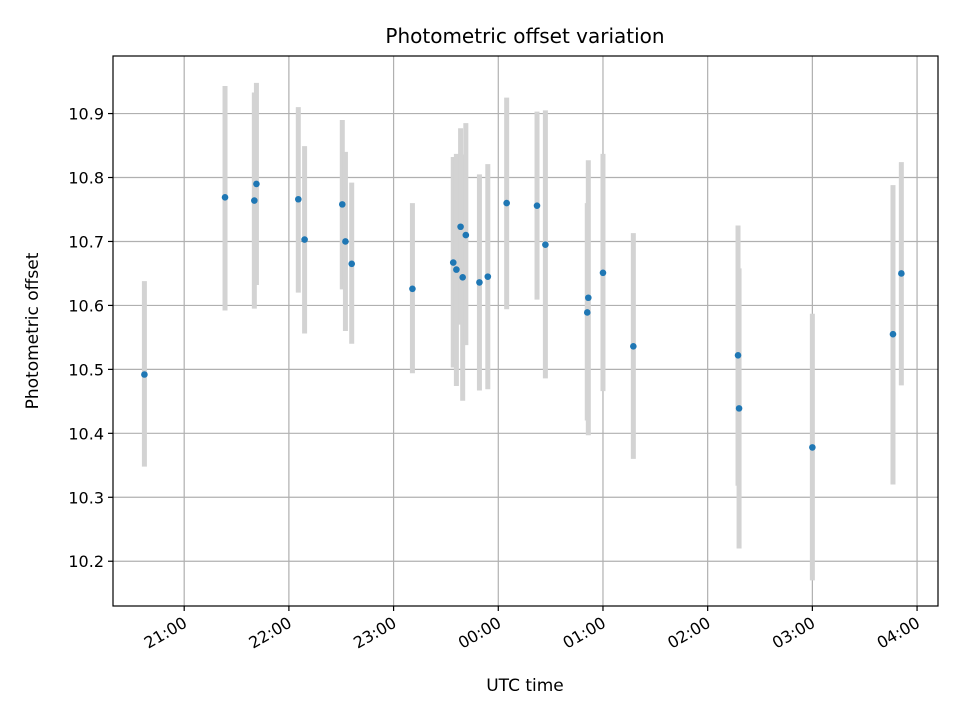 The height and width of the screenshot is (720, 960). Describe the element at coordinates (86, 305) in the screenshot. I see `y-tick-label: 10.6` at that location.